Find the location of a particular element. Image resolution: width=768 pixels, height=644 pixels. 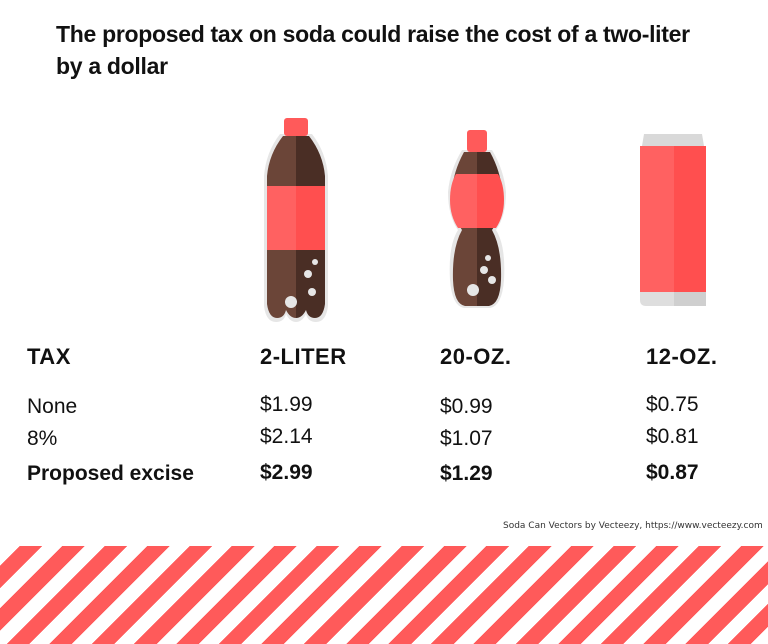

twenty-oz-bottle-icon is located at coordinates (477, 219).